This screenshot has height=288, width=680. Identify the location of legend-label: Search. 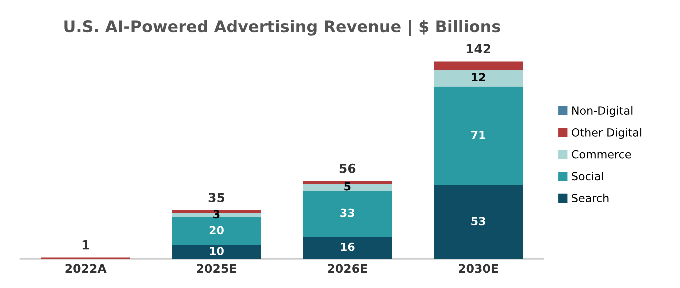
(590, 198).